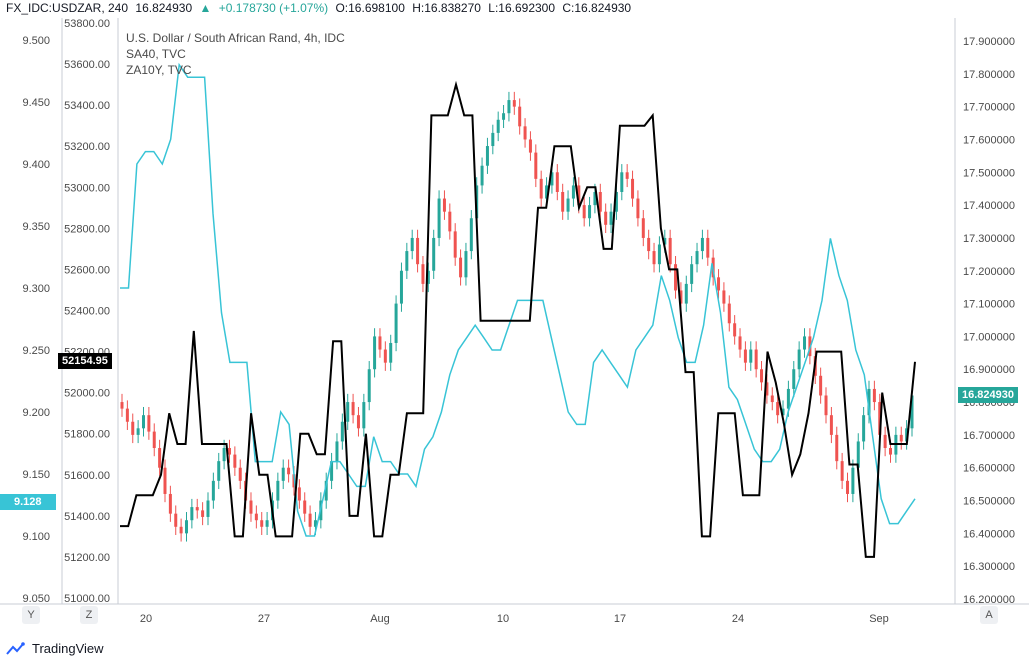 The width and height of the screenshot is (1029, 661). I want to click on close-value: C:16.824930, so click(597, 8).